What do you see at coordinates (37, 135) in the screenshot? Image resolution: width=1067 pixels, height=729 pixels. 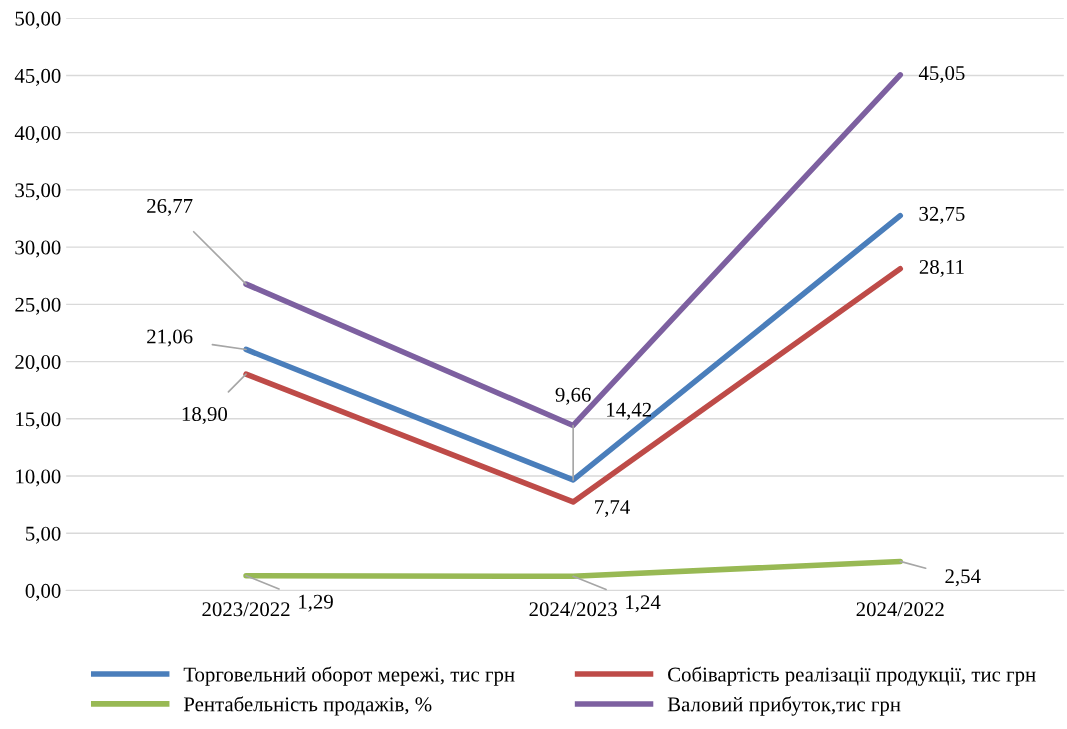 I see `y-tick-label: 40,00` at bounding box center [37, 135].